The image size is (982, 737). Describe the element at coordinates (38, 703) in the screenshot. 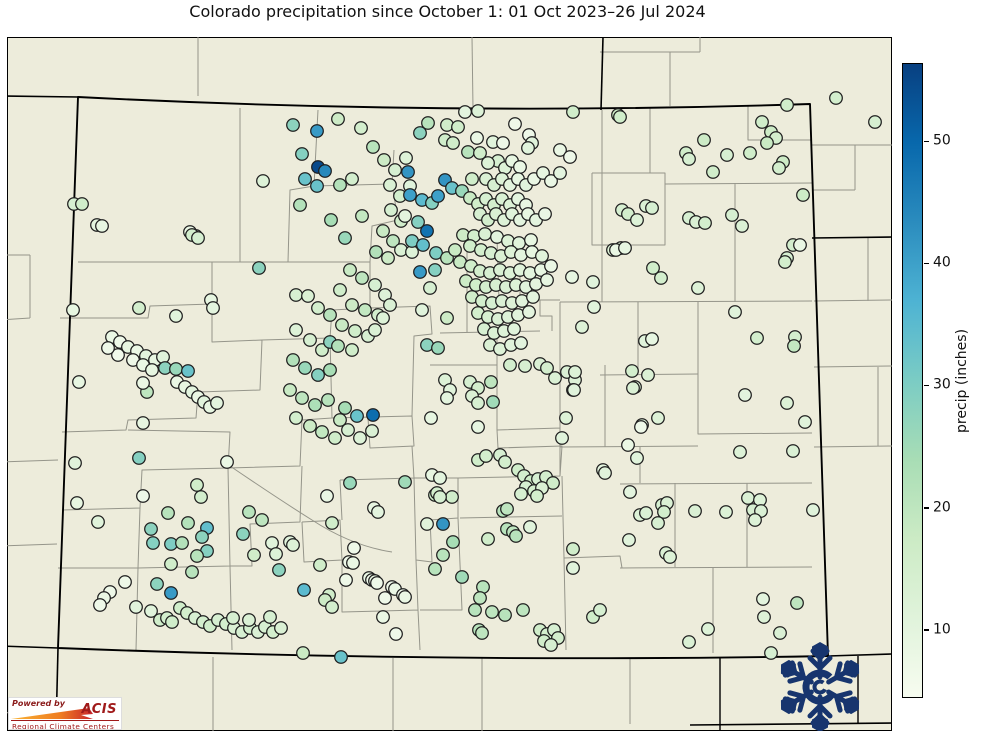

I see `acis-powered-by-text: Powered by` at that location.